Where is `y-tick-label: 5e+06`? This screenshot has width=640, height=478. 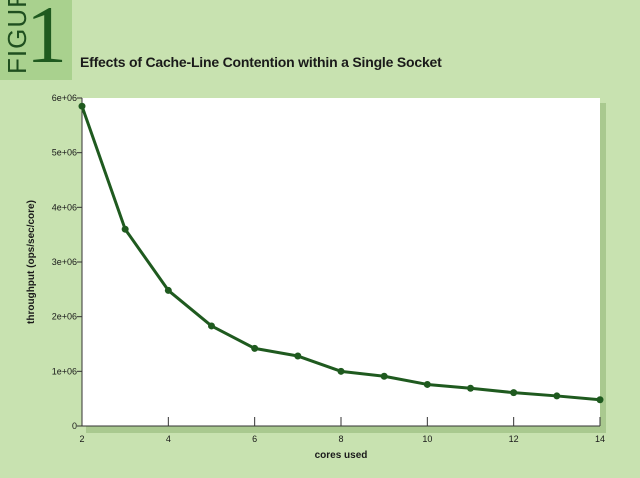
y-tick-label: 5e+06 is located at coordinates (64, 153).